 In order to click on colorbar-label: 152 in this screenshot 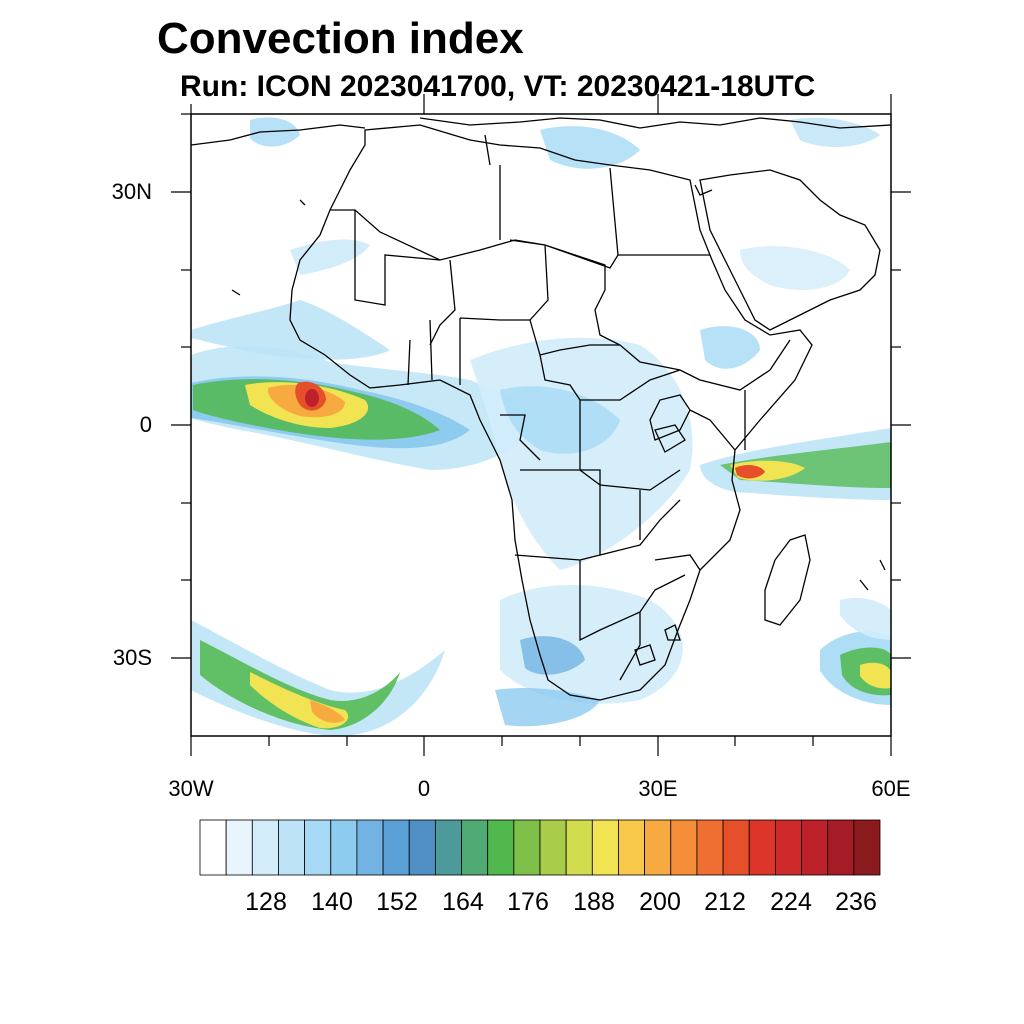, I will do `click(397, 902)`.